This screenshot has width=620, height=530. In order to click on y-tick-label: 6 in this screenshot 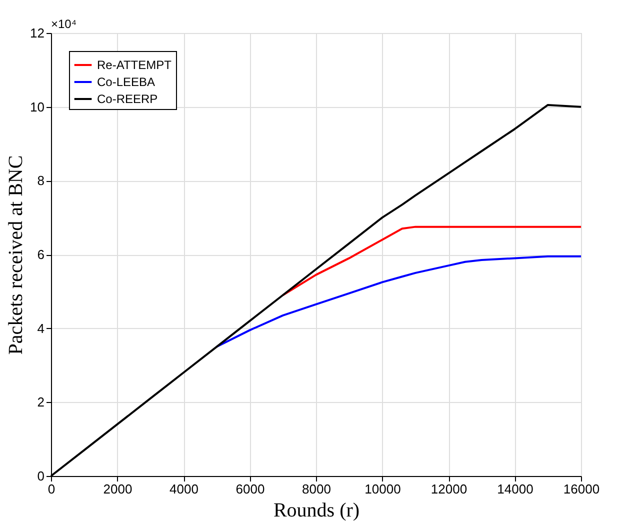, I will do `click(40, 254)`.